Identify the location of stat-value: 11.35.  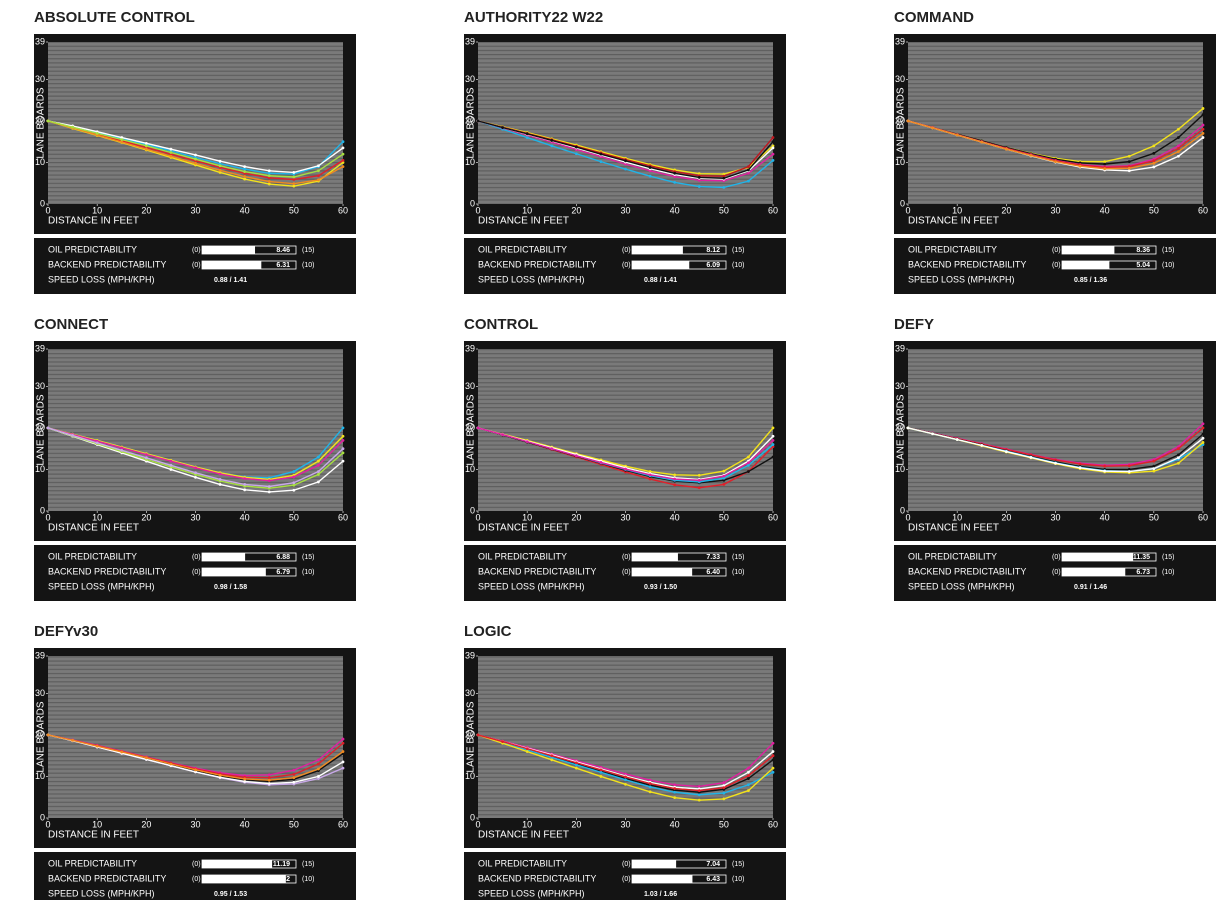
(1141, 557).